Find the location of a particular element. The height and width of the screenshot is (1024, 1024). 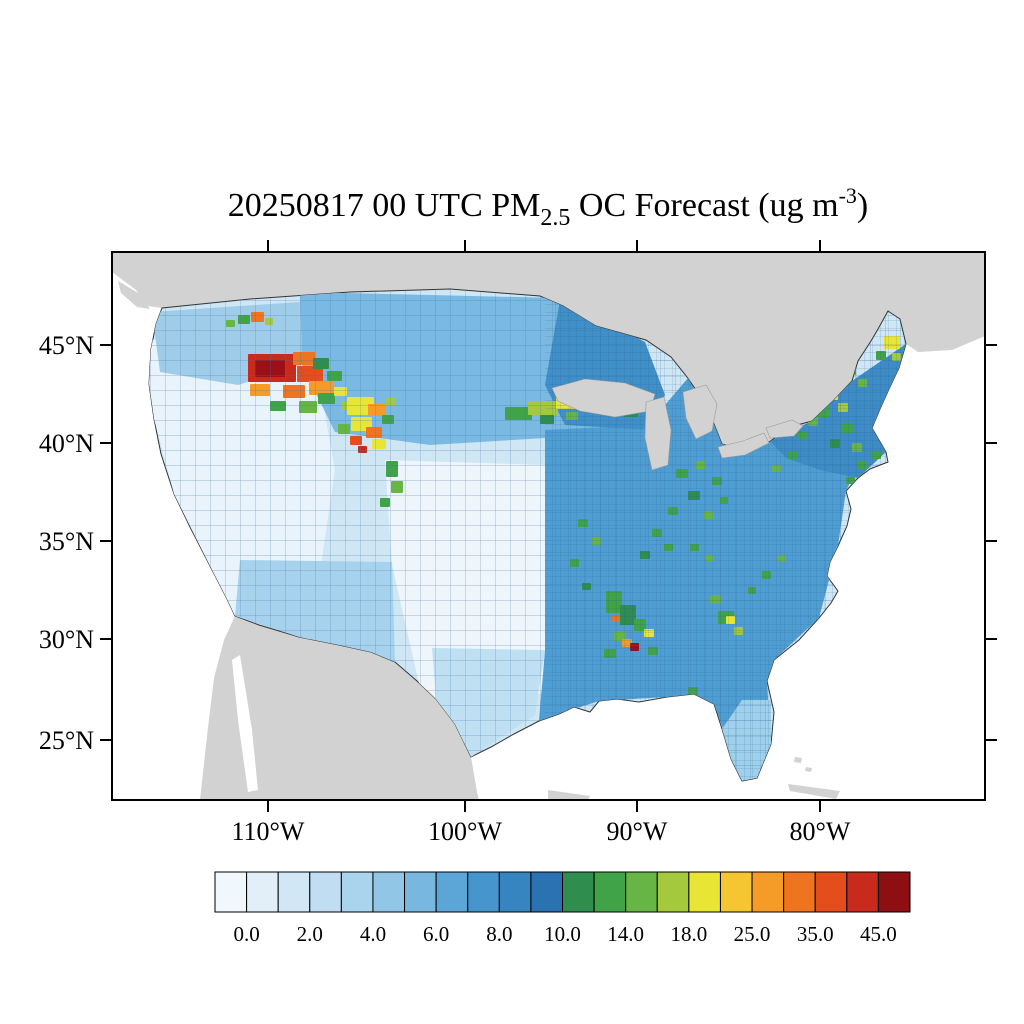

lake-erie is located at coordinates (743, 445).